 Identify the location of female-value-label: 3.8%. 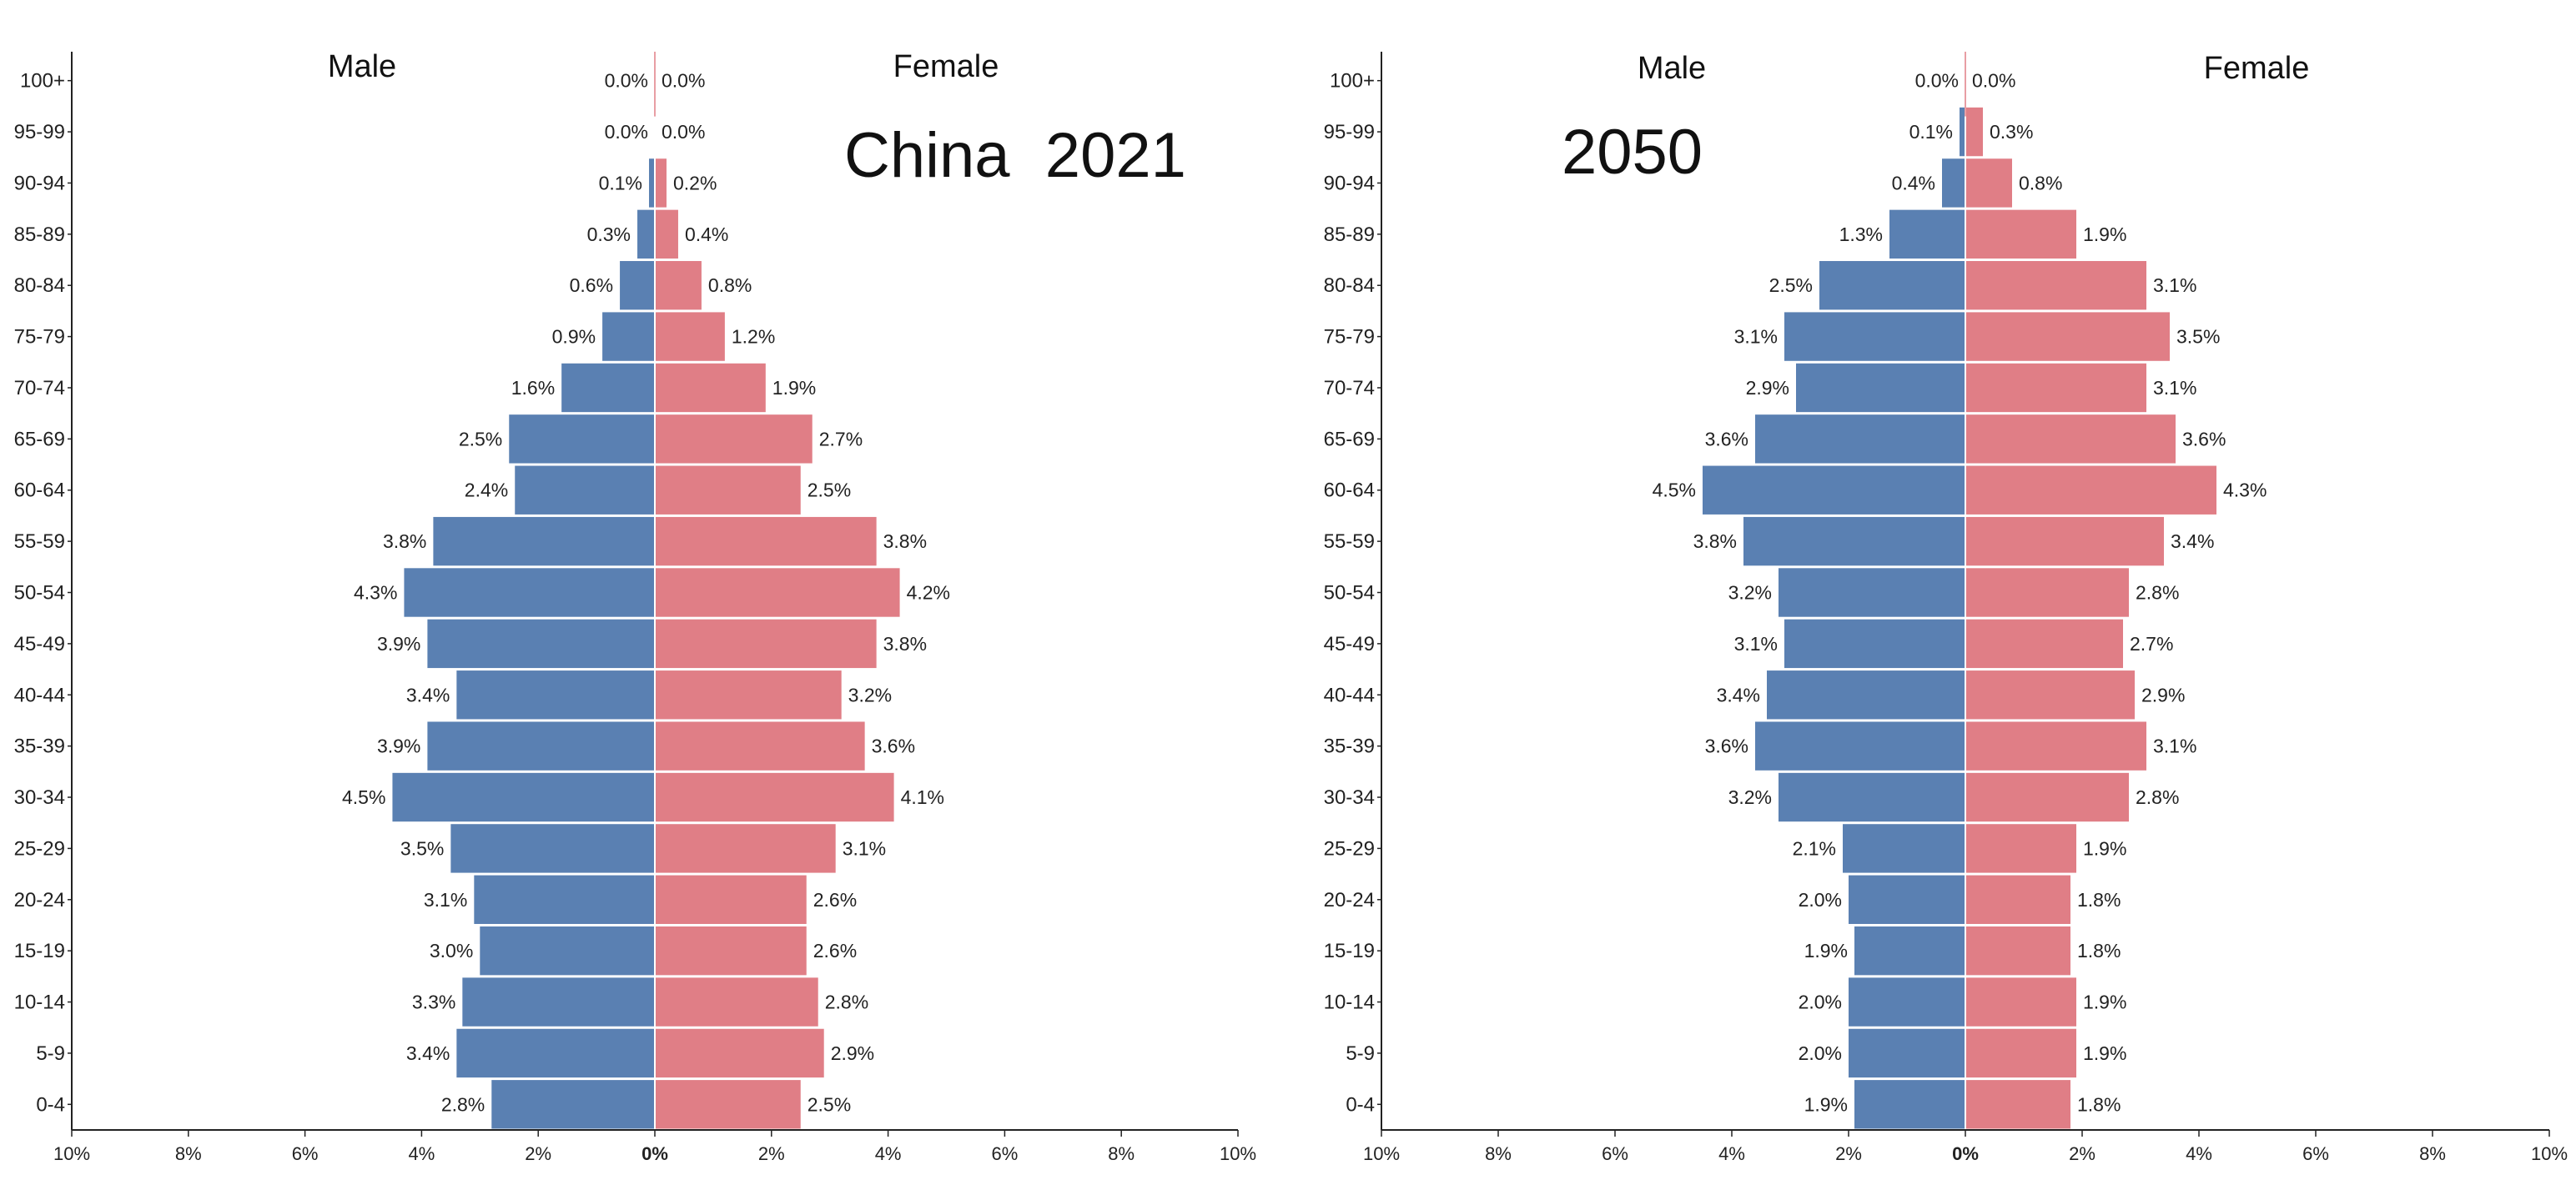
(905, 541).